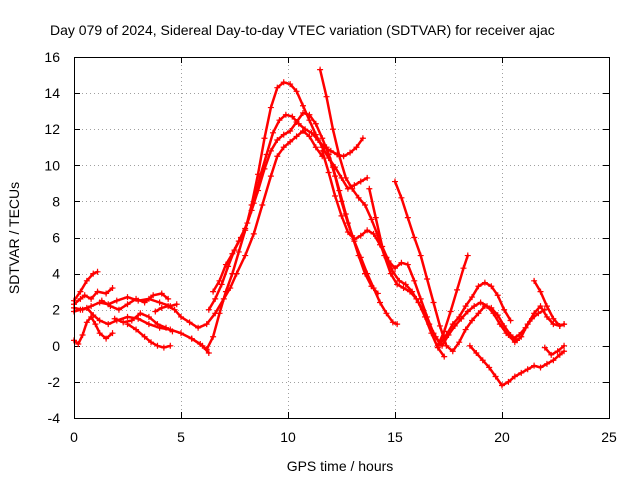  I want to click on y-tick-labels: -4 -2 0 2 4 6 8 10 12 14 16, so click(52, 237).